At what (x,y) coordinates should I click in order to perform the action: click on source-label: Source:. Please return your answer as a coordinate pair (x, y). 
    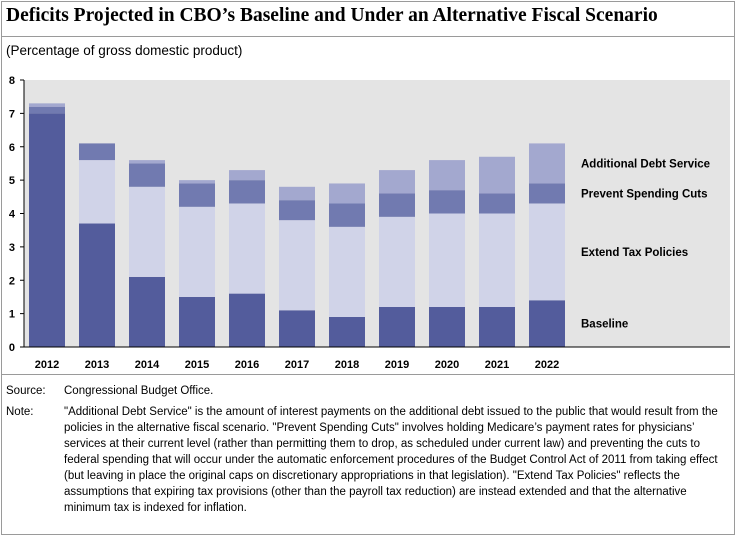
    Looking at the image, I should click on (26, 391).